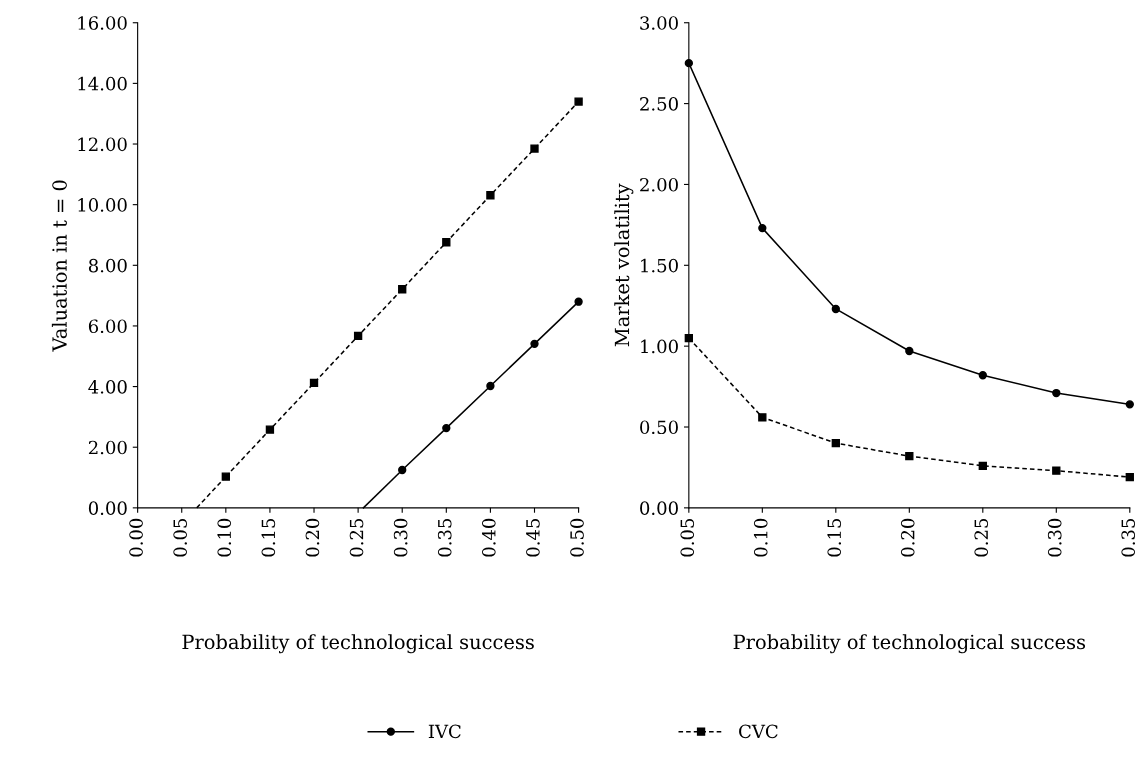 The height and width of the screenshot is (758, 1147). I want to click on legend-label: CVC, so click(758, 731).